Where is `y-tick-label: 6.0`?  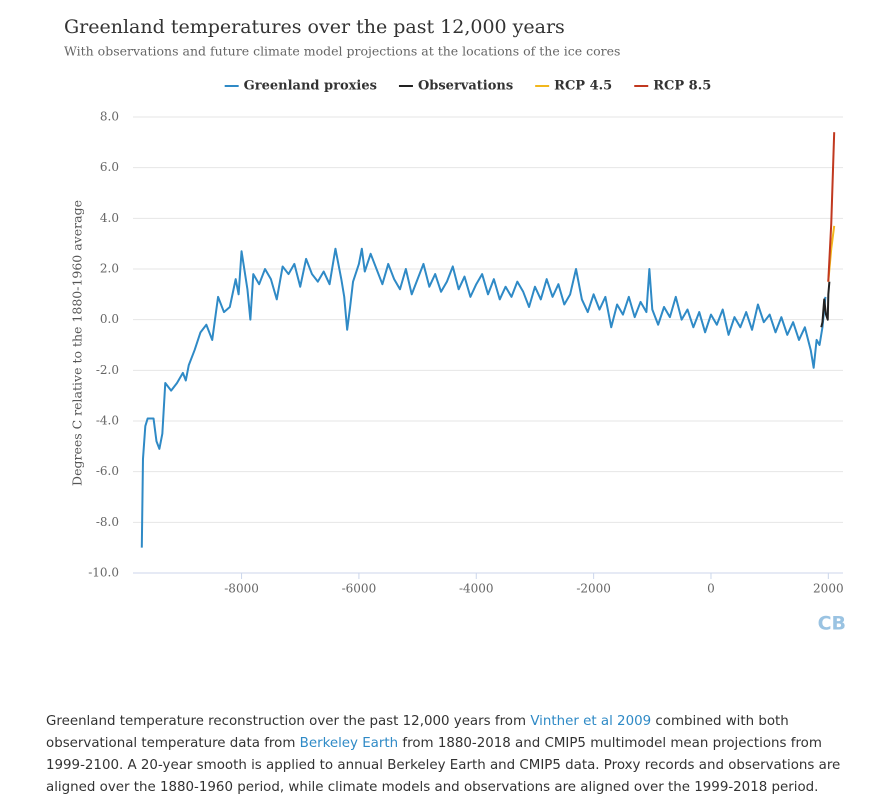
y-tick-label: 6.0 is located at coordinates (109, 167).